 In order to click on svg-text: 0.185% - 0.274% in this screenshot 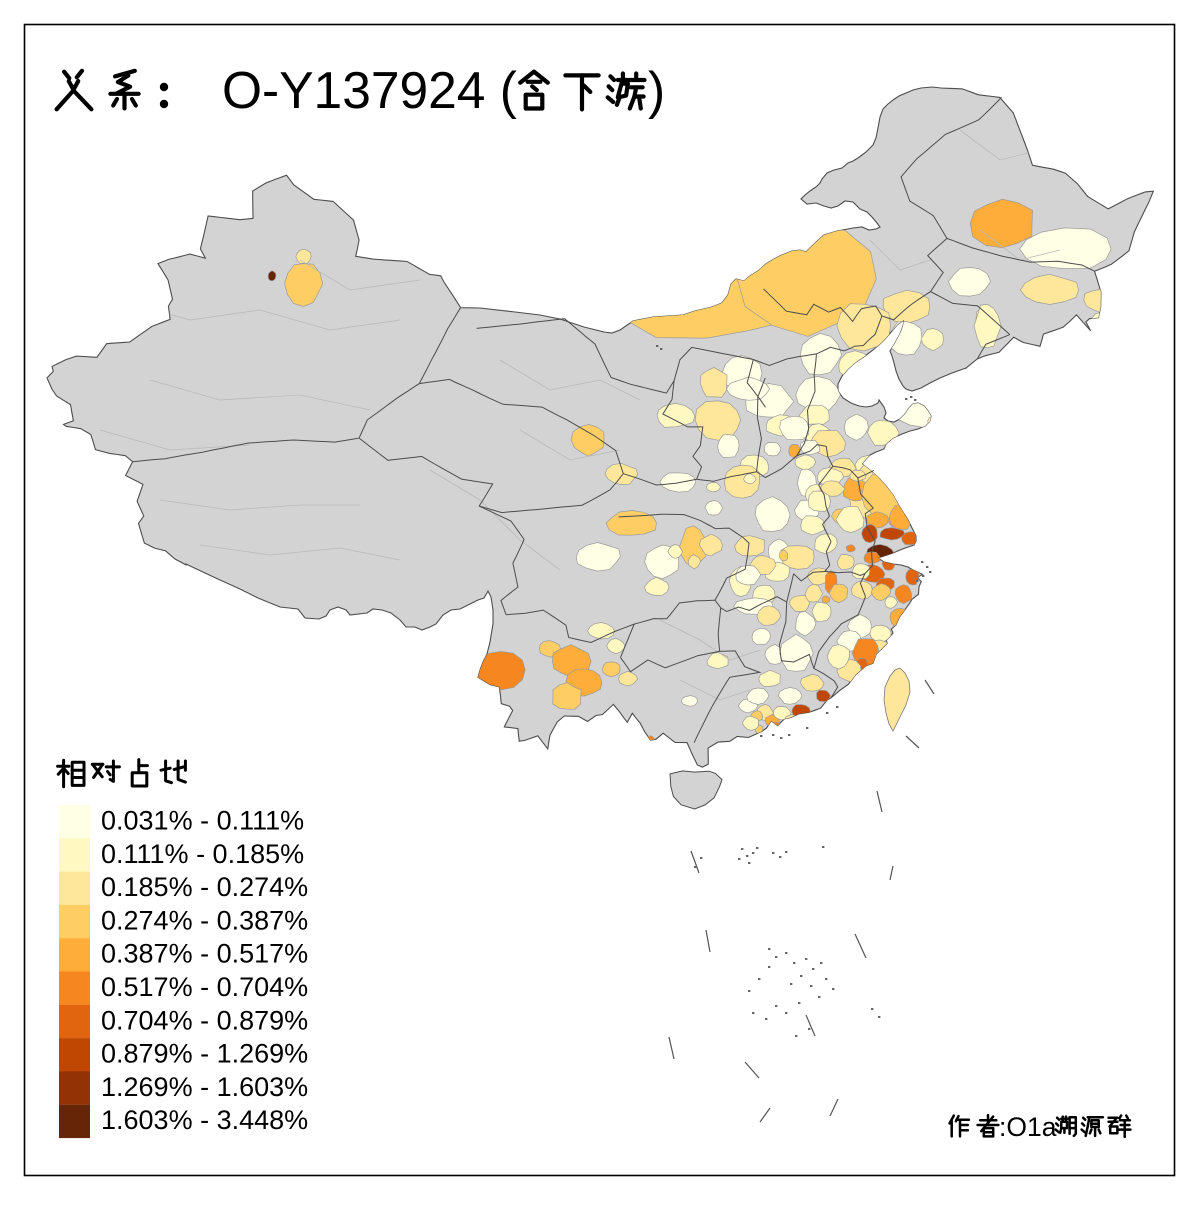, I will do `click(204, 887)`.